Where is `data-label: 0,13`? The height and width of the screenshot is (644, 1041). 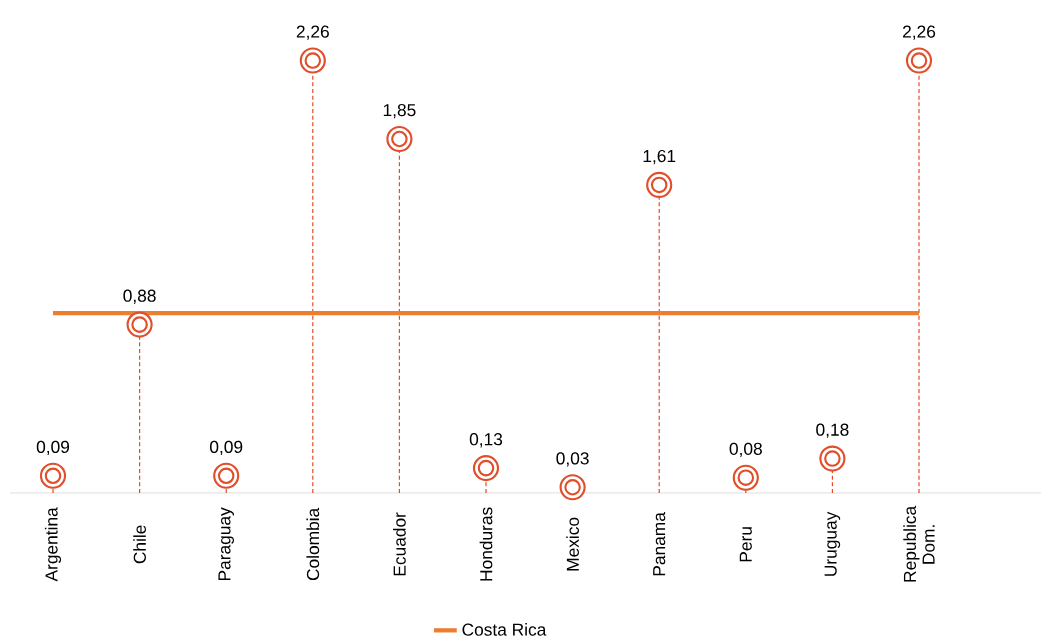 data-label: 0,13 is located at coordinates (486, 440).